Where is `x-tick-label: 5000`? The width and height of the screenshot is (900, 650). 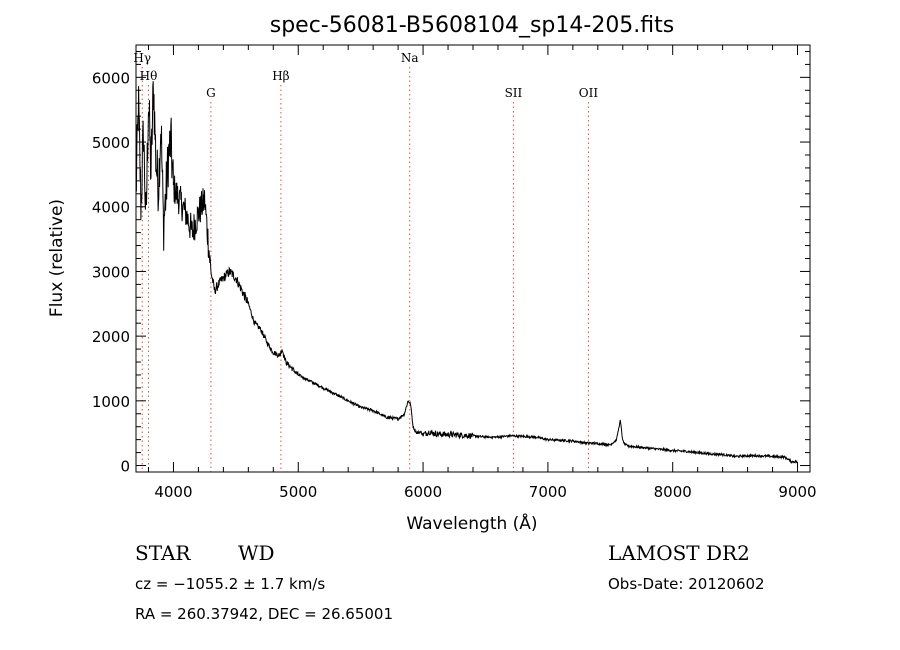
x-tick-label: 5000 is located at coordinates (298, 492).